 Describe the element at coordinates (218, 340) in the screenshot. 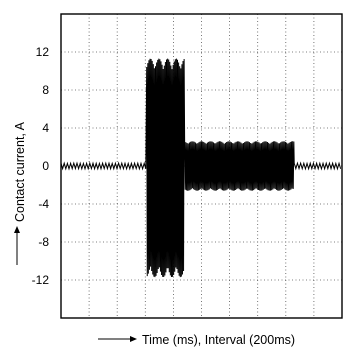

I see `x-axis-title: Time (ms), Interval (200ms)` at that location.